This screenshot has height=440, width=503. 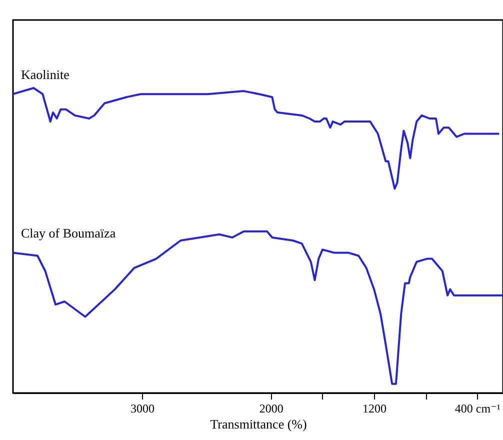 I want to click on series-label: Kaolinite, so click(x=45, y=74).